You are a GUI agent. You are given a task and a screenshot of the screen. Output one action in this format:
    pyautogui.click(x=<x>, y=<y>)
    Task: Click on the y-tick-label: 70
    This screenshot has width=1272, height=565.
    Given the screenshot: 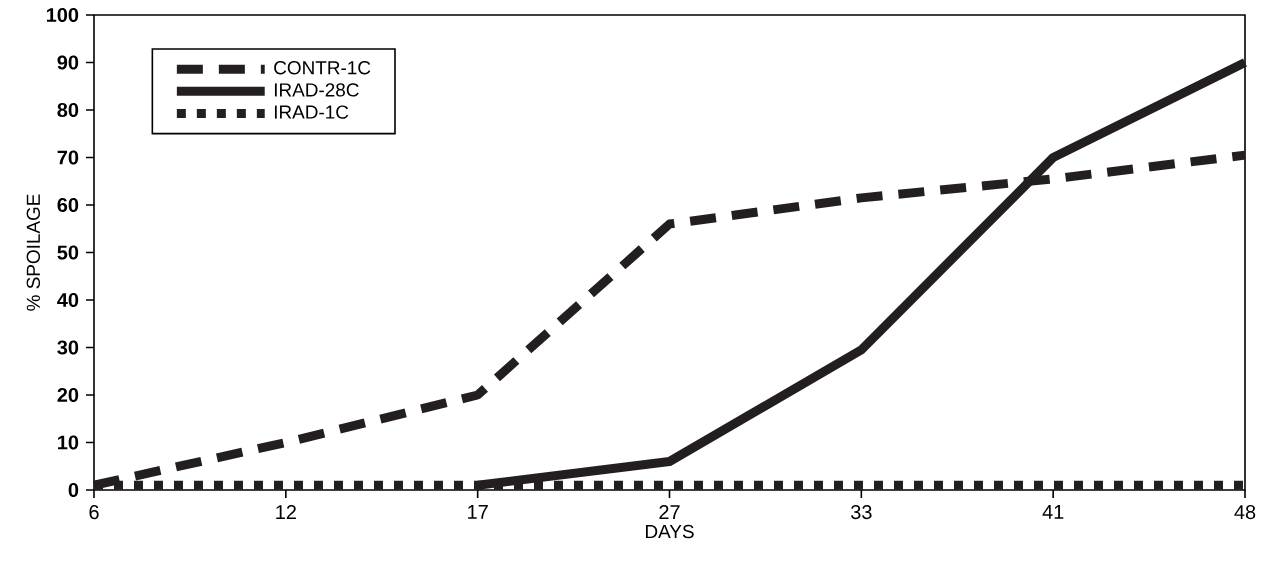 What is the action you would take?
    pyautogui.click(x=68, y=157)
    